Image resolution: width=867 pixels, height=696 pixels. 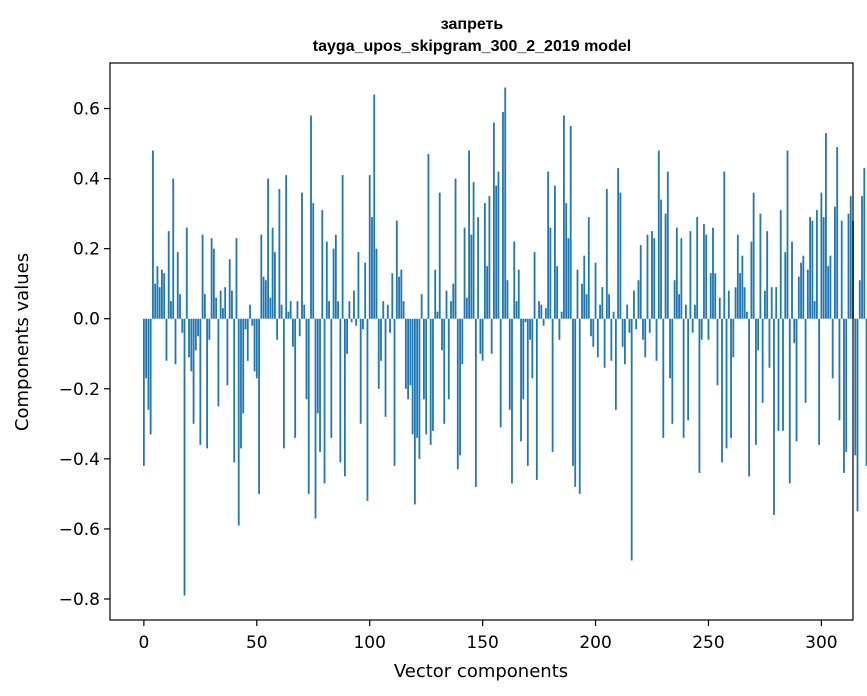 I want to click on x-tick-label: 250, so click(x=708, y=643).